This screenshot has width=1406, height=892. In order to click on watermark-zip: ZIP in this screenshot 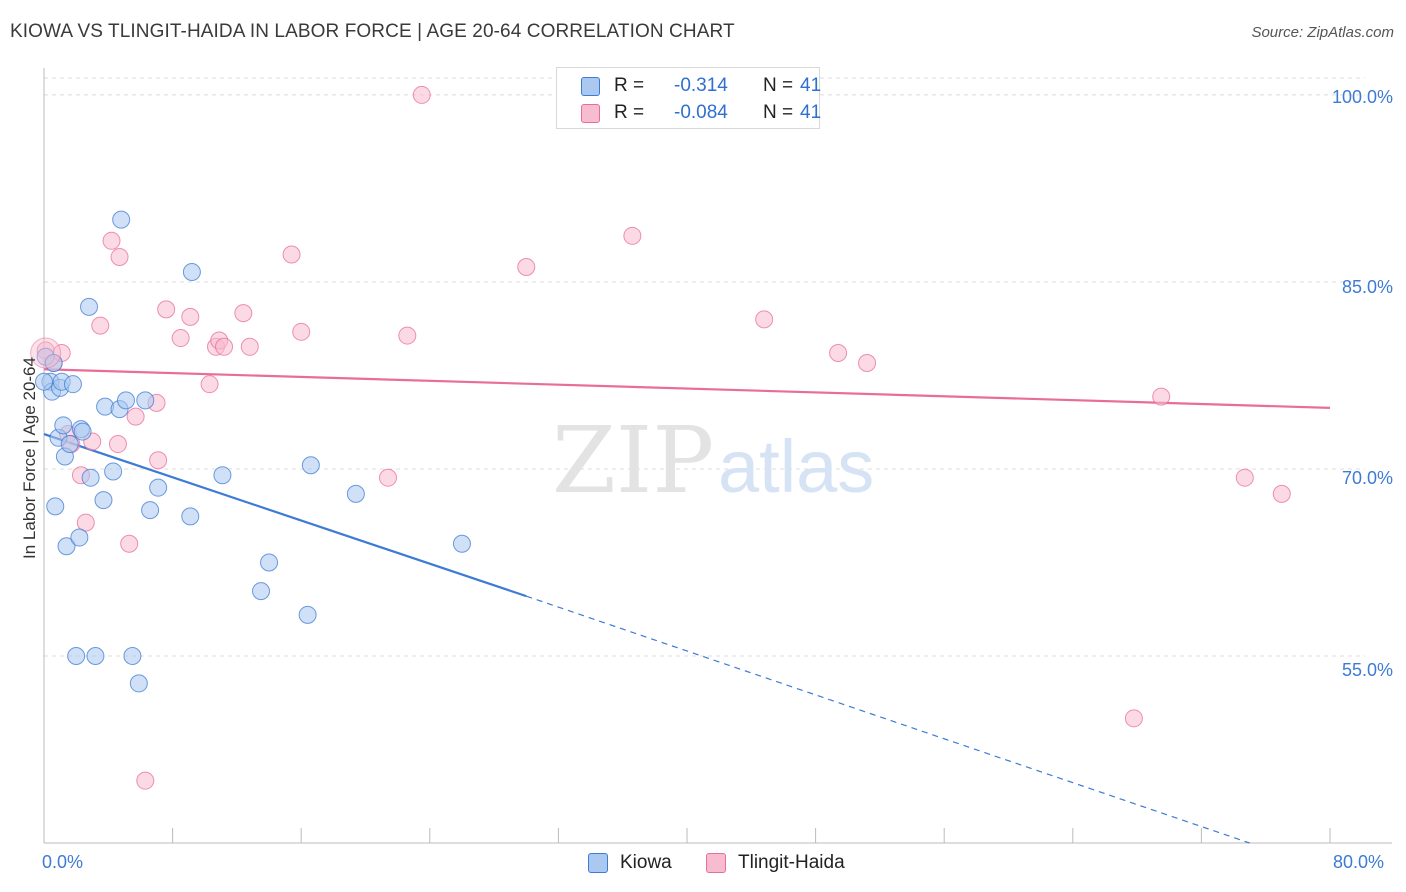, I will do `click(633, 460)`.